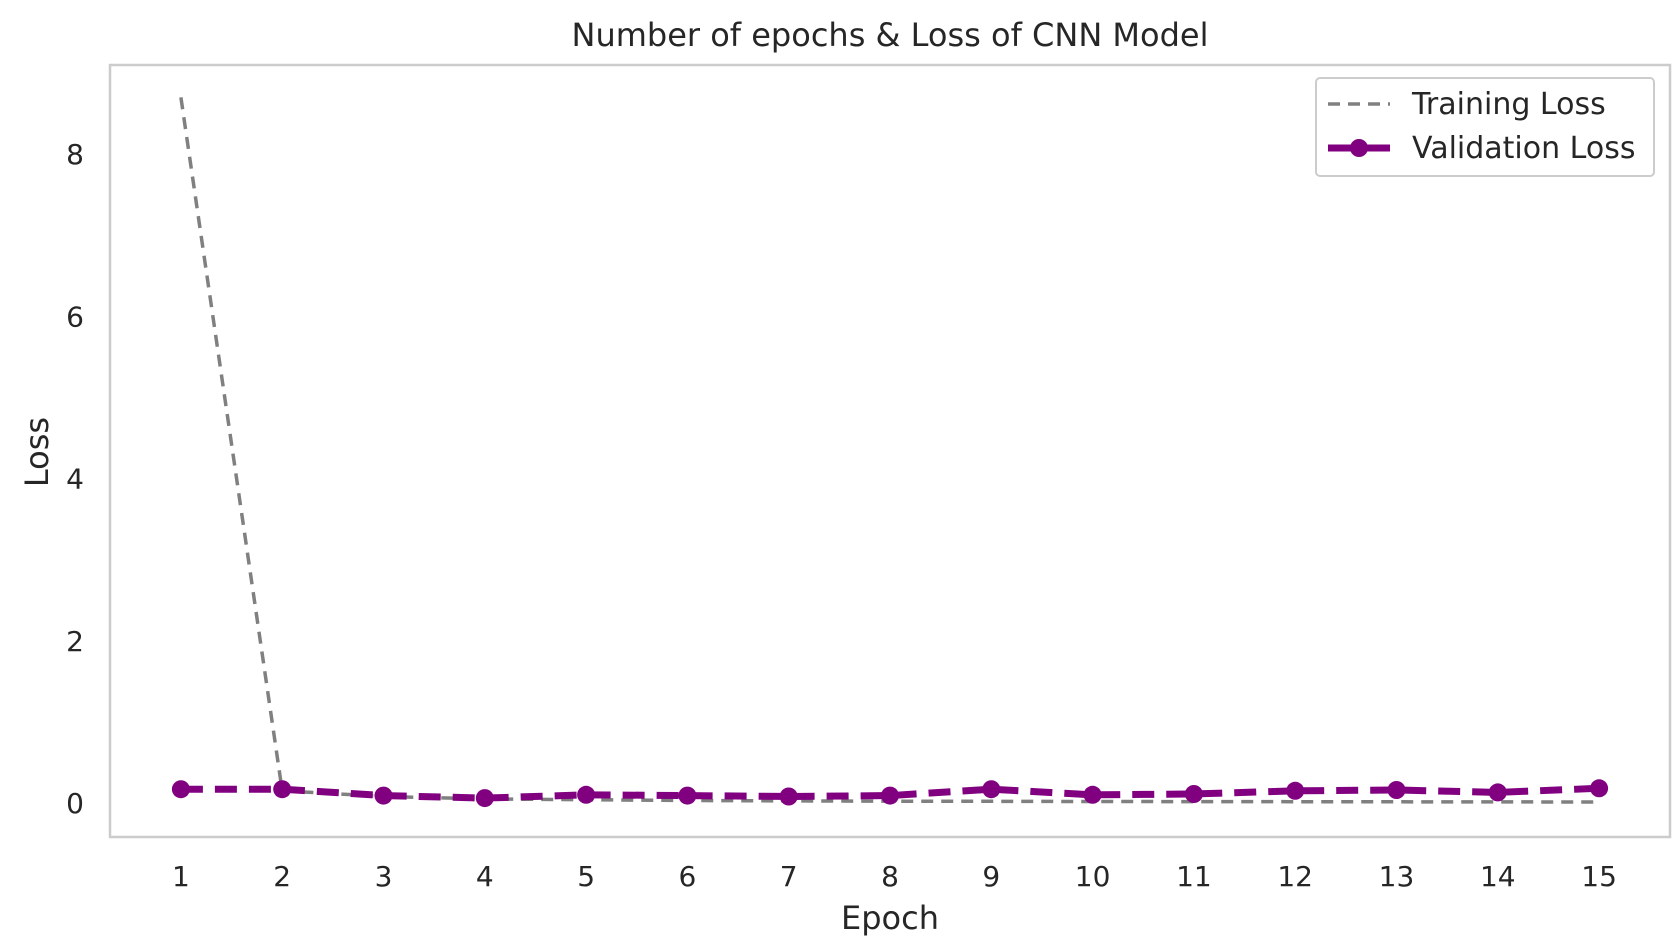 The width and height of the screenshot is (1680, 952). I want to click on y-axis-title-group: Loss, so click(37, 452).